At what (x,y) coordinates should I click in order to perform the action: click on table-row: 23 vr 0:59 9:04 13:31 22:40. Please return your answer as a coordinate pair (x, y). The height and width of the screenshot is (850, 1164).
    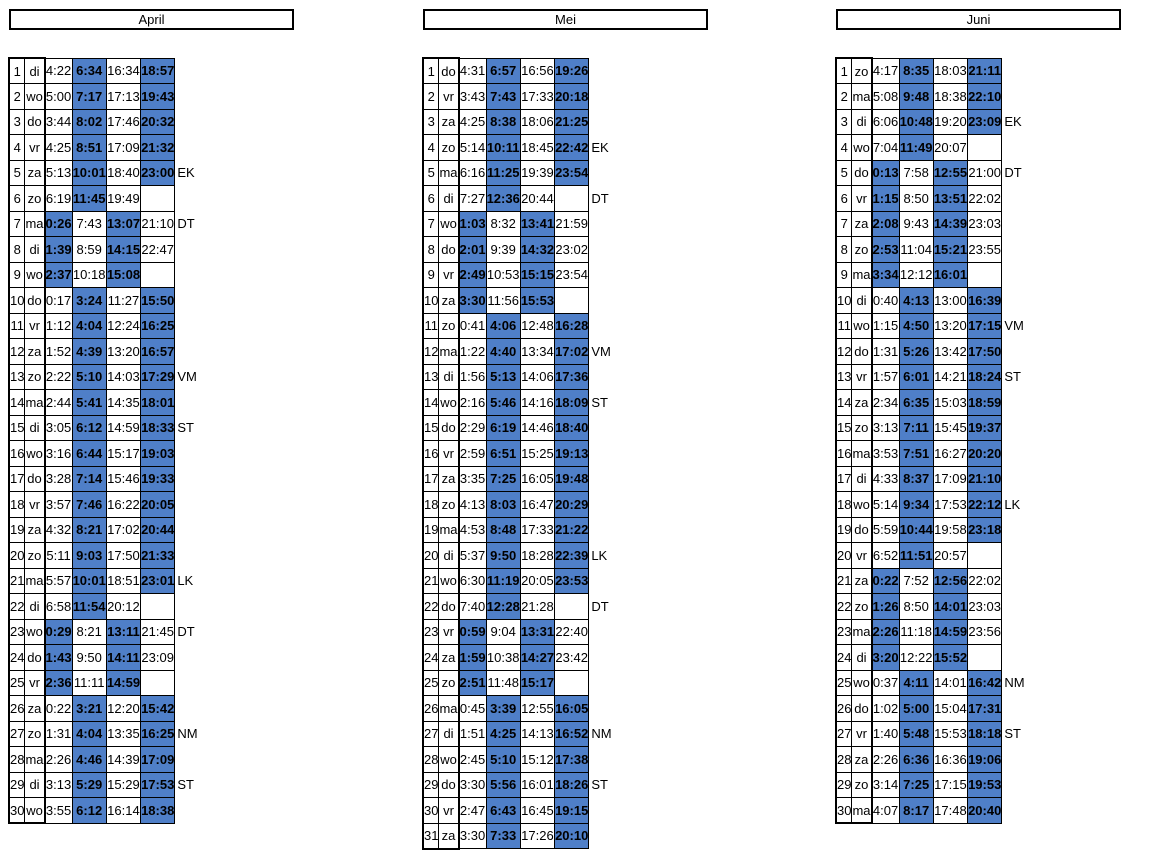
    Looking at the image, I should click on (517, 631).